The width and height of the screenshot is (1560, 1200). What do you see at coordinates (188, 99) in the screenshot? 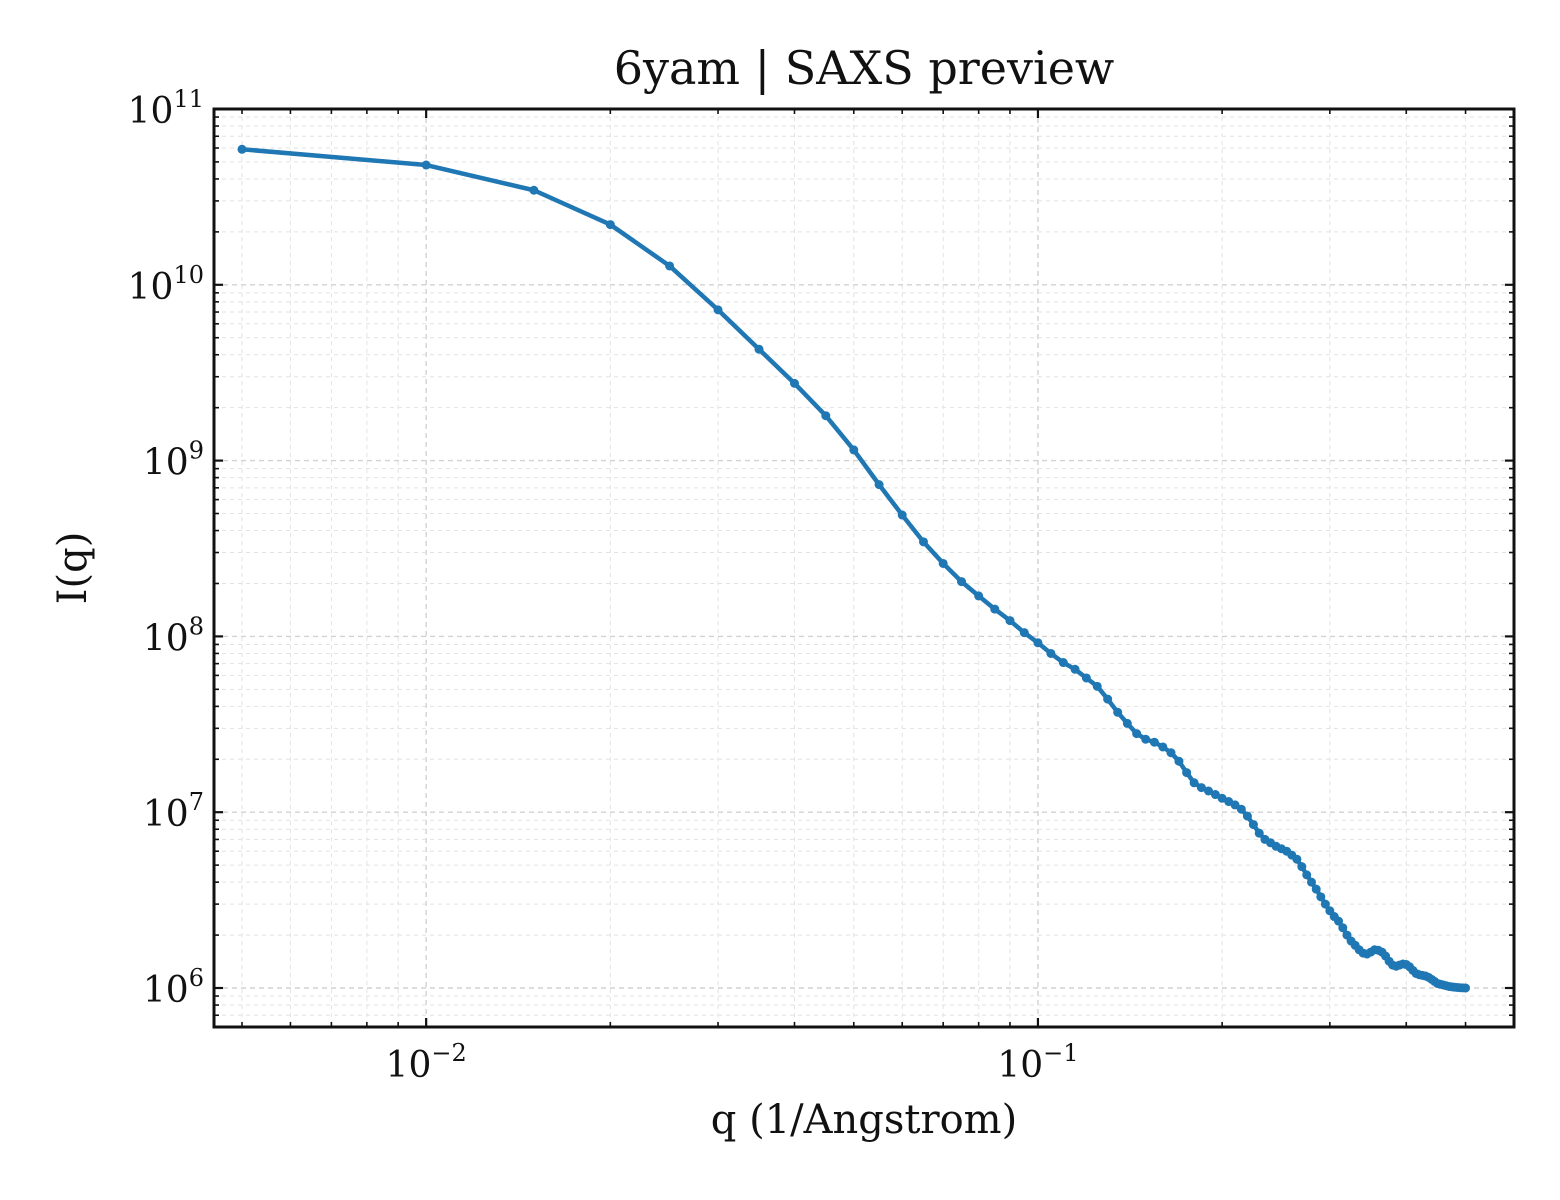
I see `y-tick-label-exponent: 11` at bounding box center [188, 99].